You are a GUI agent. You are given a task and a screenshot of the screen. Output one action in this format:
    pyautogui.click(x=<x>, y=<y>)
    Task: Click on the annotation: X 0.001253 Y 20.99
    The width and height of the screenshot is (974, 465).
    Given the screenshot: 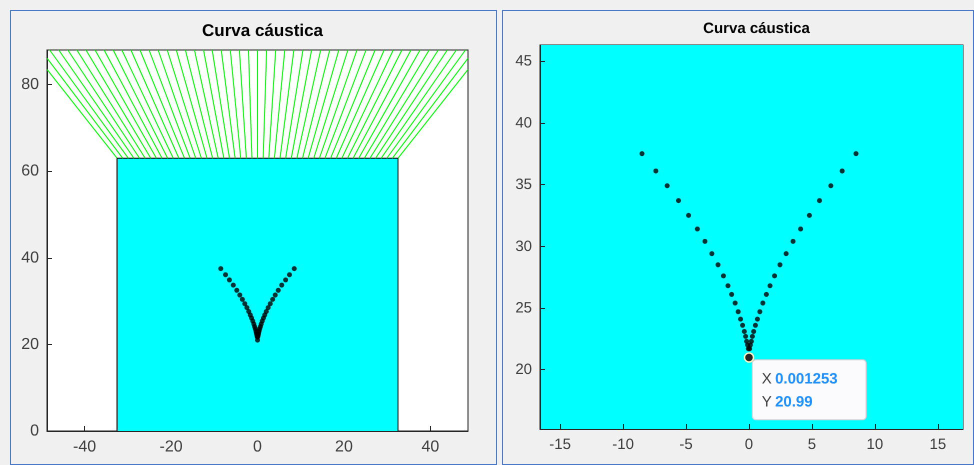 What is the action you would take?
    pyautogui.click(x=800, y=390)
    